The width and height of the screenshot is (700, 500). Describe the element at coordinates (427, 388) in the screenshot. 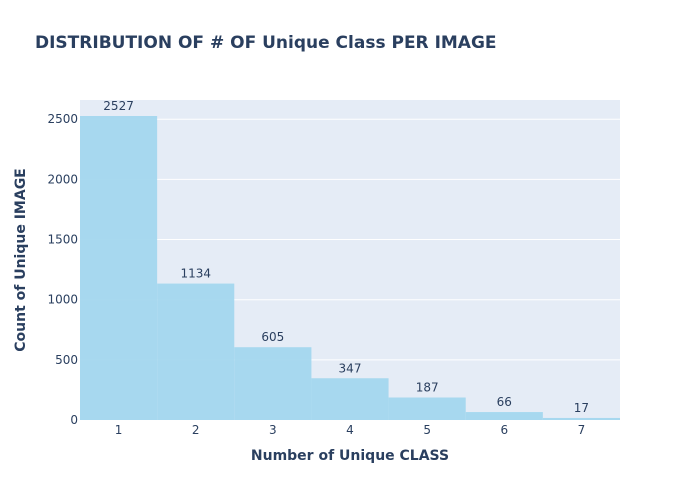

I see `bar-value-label: 187` at that location.